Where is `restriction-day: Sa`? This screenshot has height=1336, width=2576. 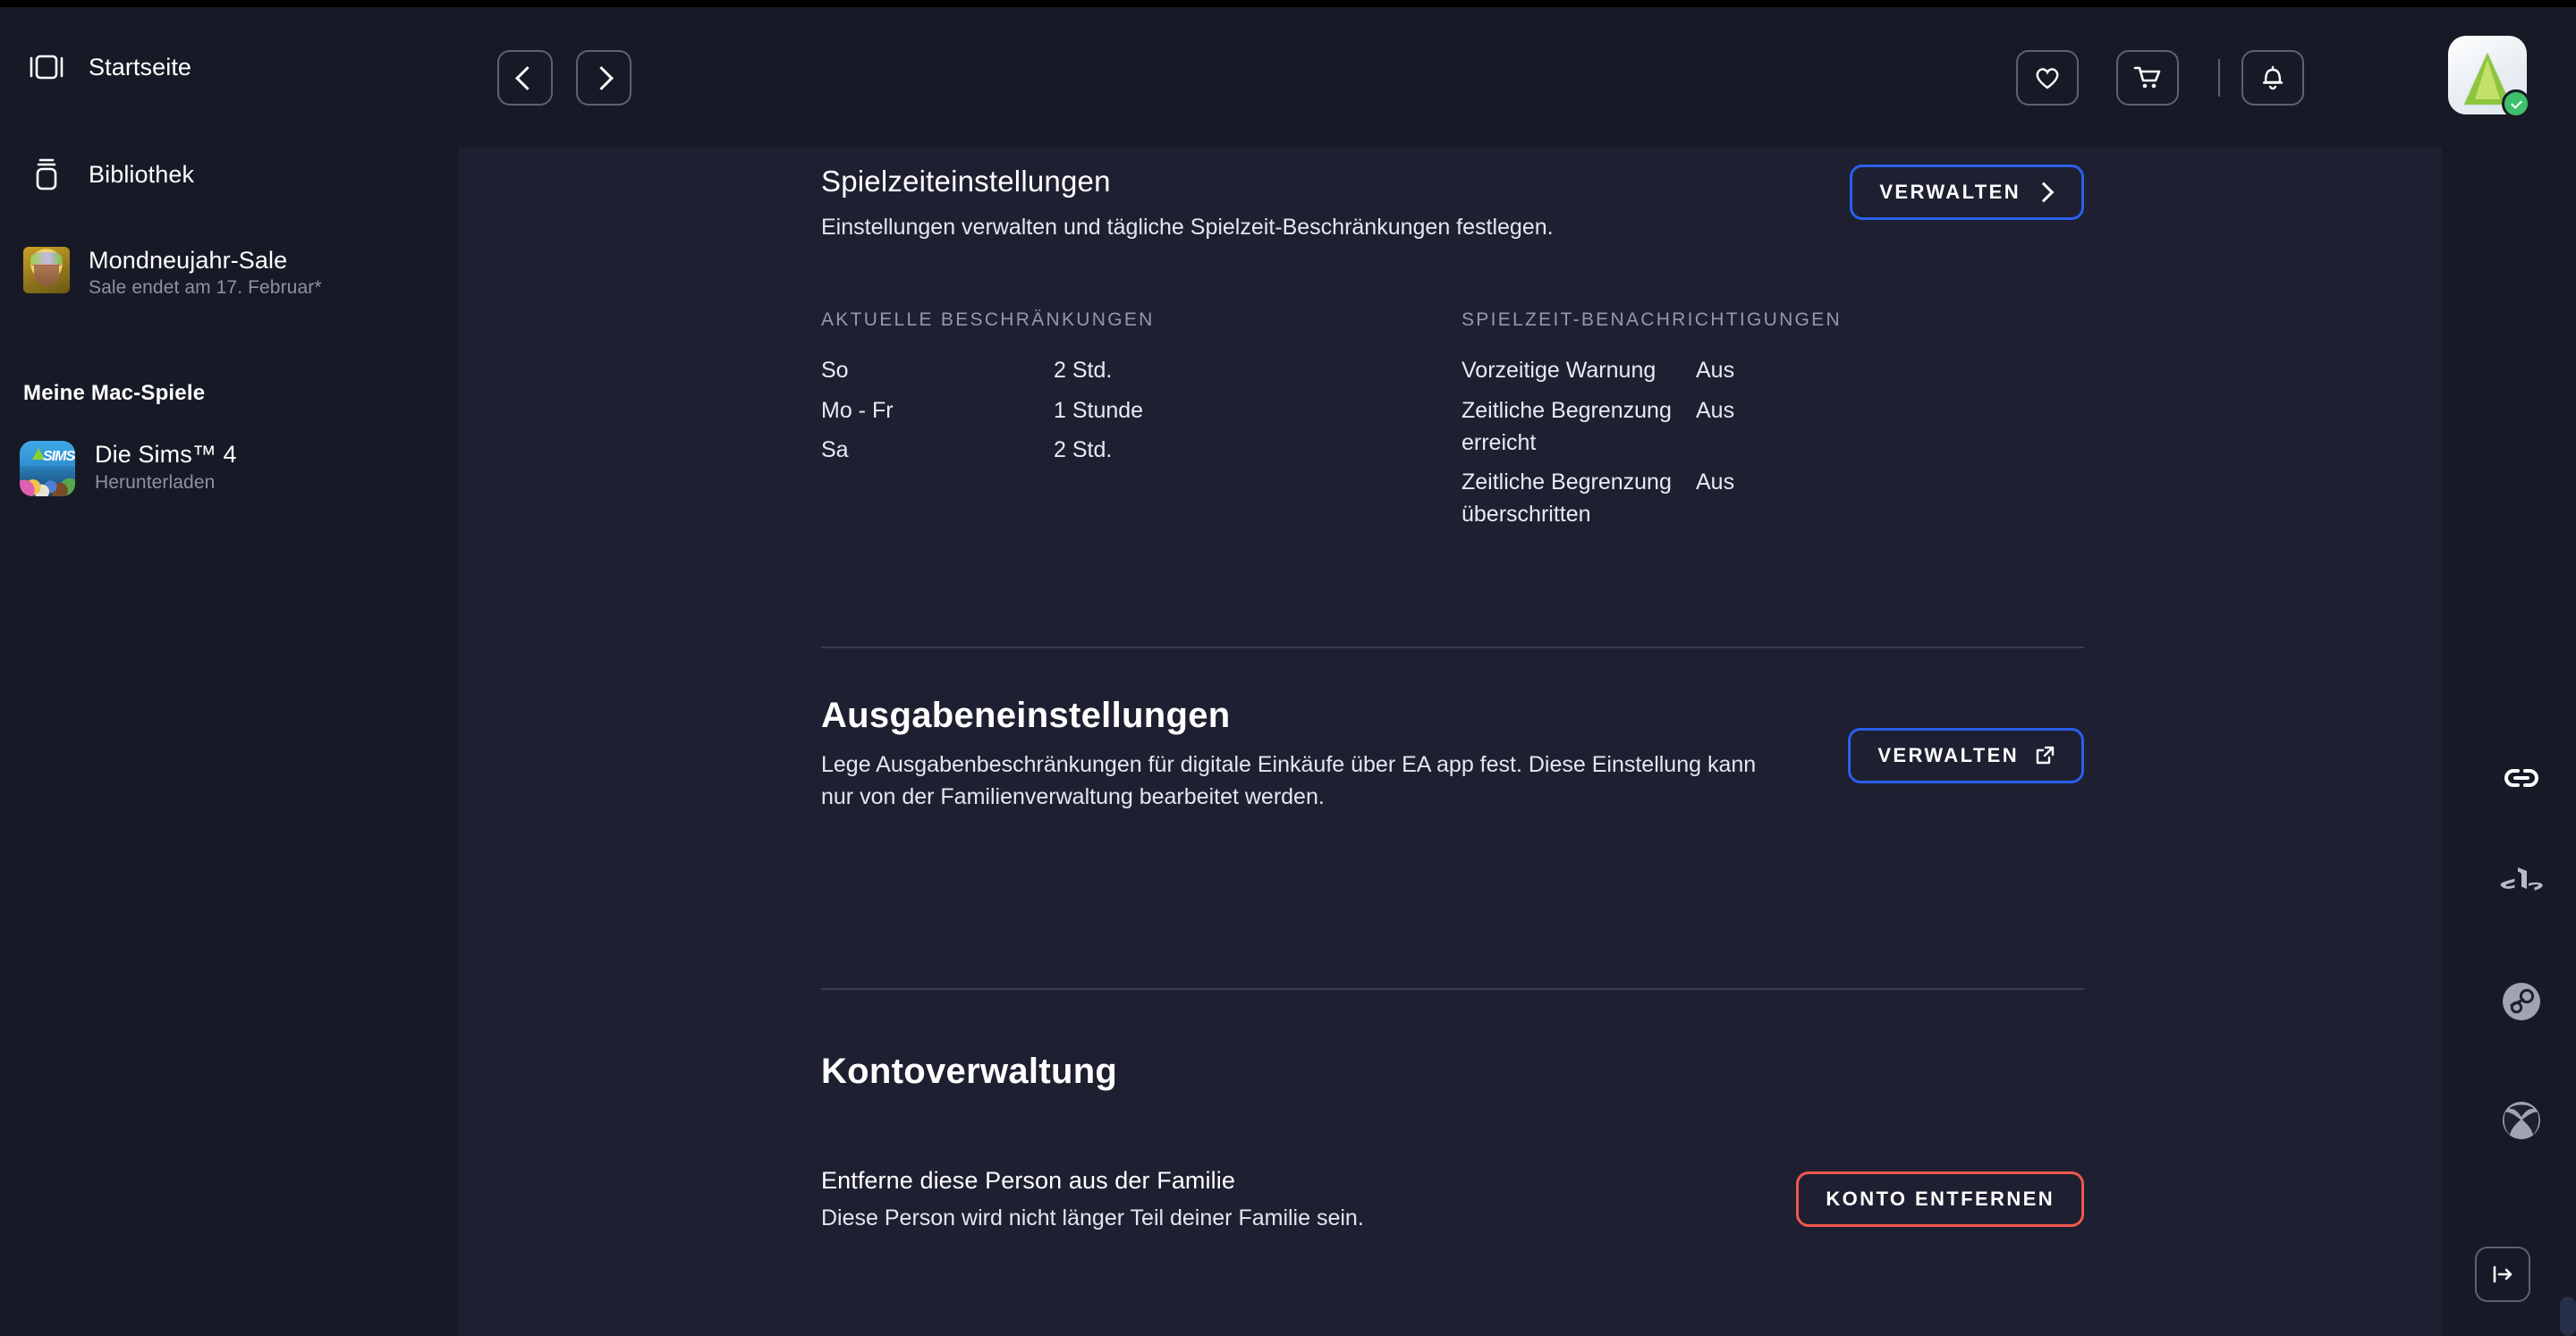 restriction-day: Sa is located at coordinates (835, 449).